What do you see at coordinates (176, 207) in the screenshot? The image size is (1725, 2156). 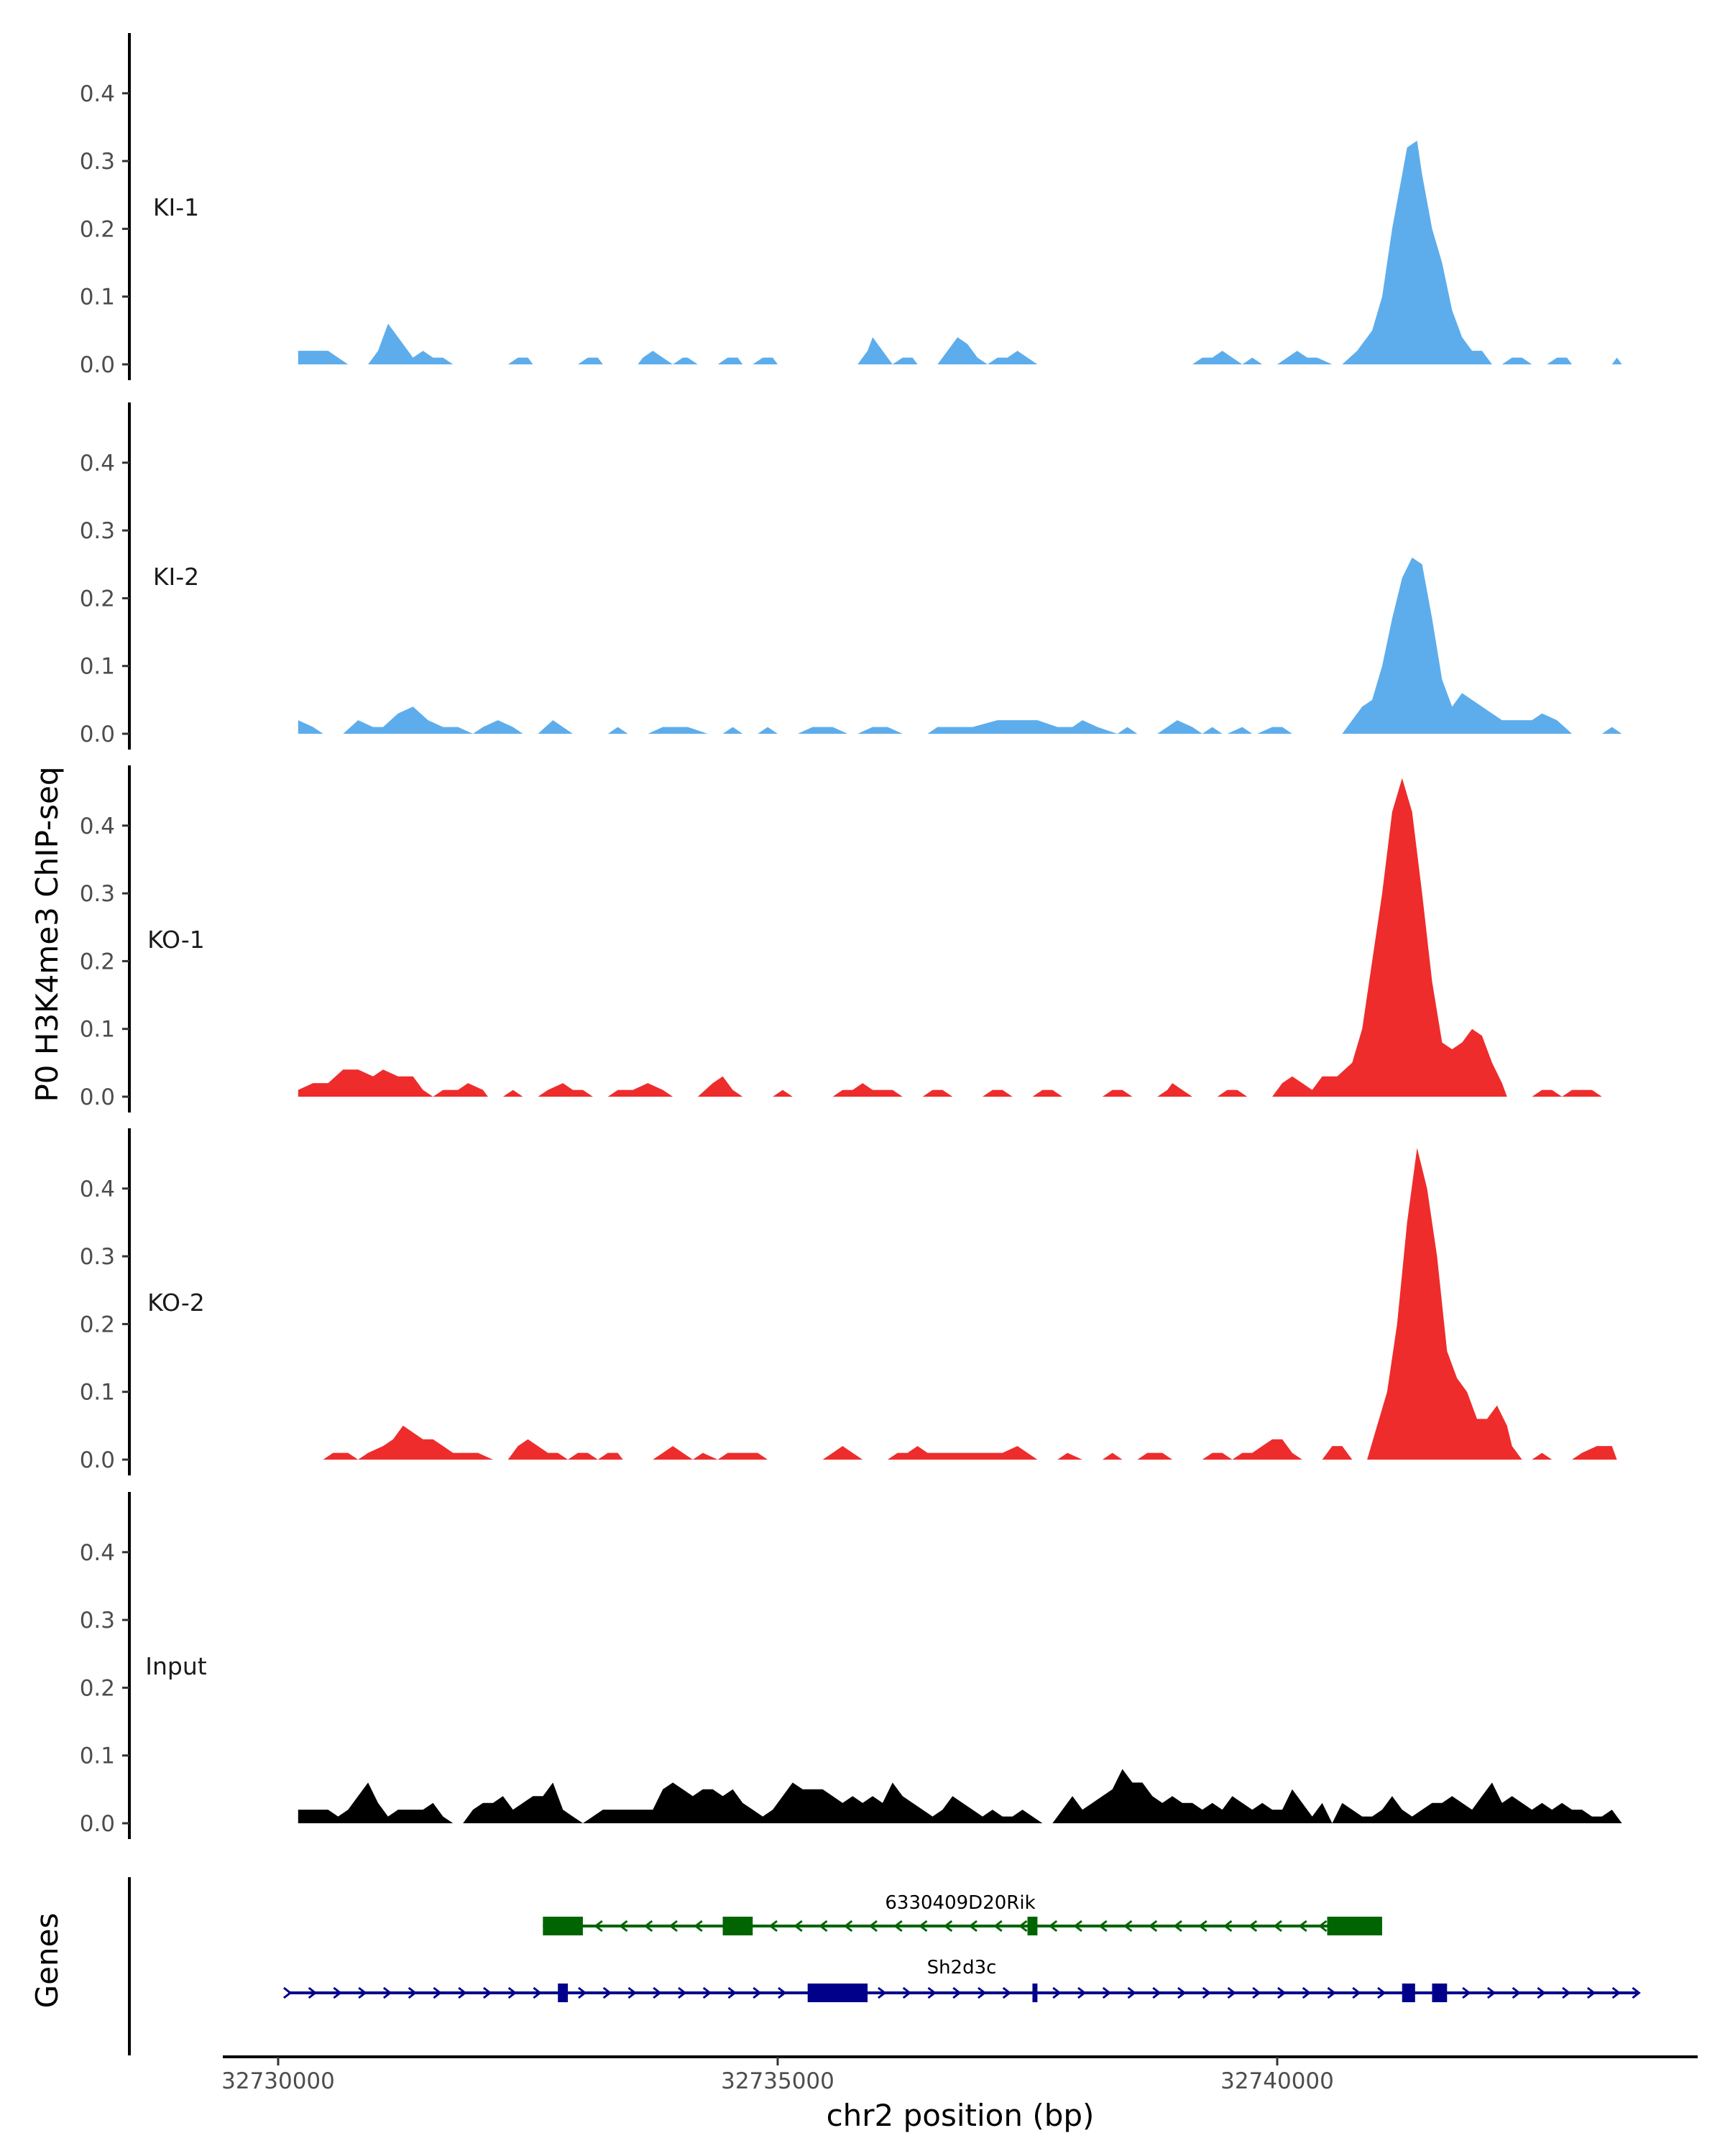 I see `track-name-label: KI-1` at bounding box center [176, 207].